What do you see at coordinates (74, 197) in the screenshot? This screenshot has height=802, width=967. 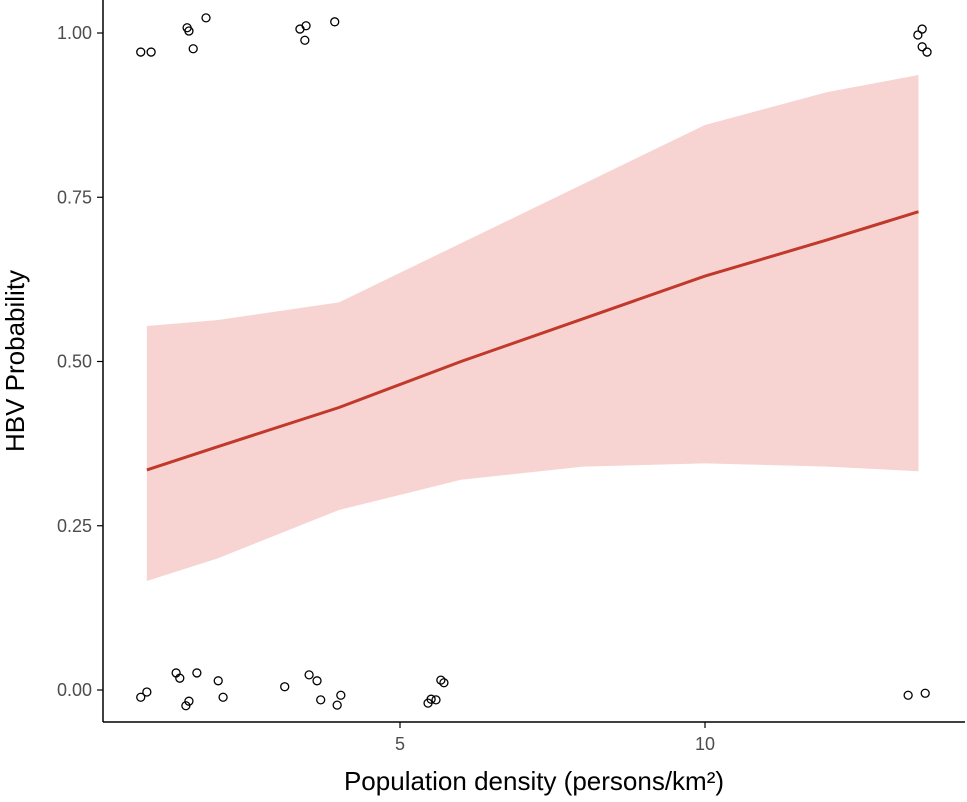 I see `y-tick-label: 0.75` at bounding box center [74, 197].